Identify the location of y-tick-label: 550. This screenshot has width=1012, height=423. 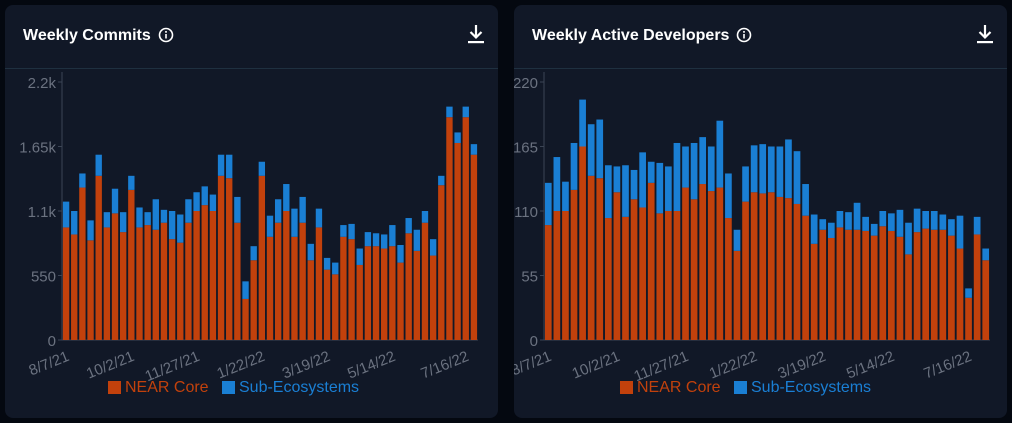
(43, 277).